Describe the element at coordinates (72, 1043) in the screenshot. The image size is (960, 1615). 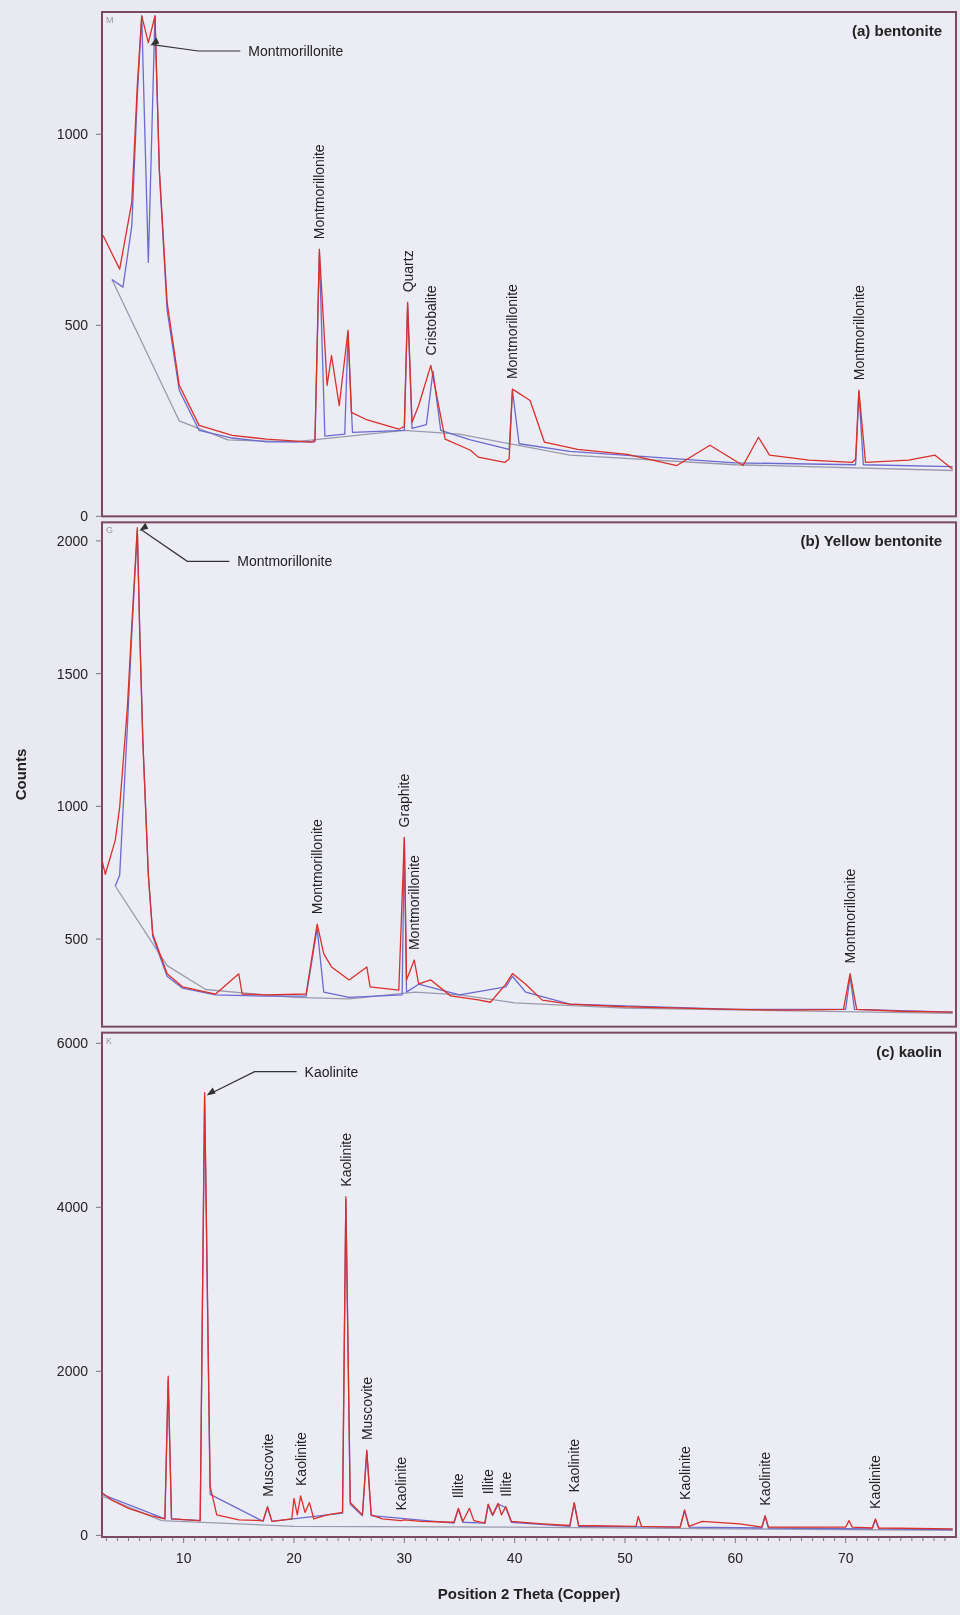
I see `y-tick-label: 6000` at that location.